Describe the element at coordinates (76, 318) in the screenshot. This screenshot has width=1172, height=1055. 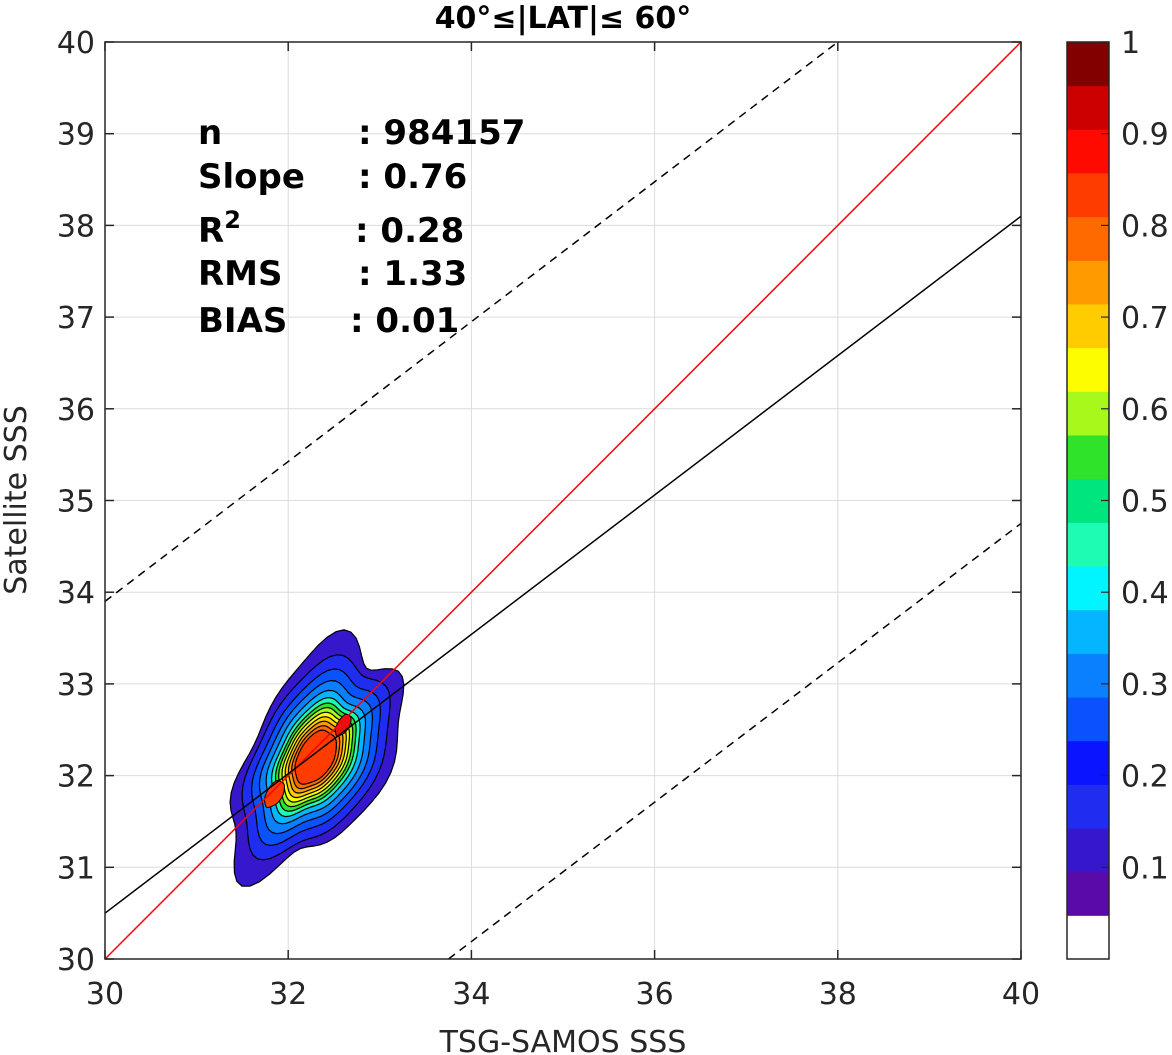
I see `y-tick-label: 37` at that location.